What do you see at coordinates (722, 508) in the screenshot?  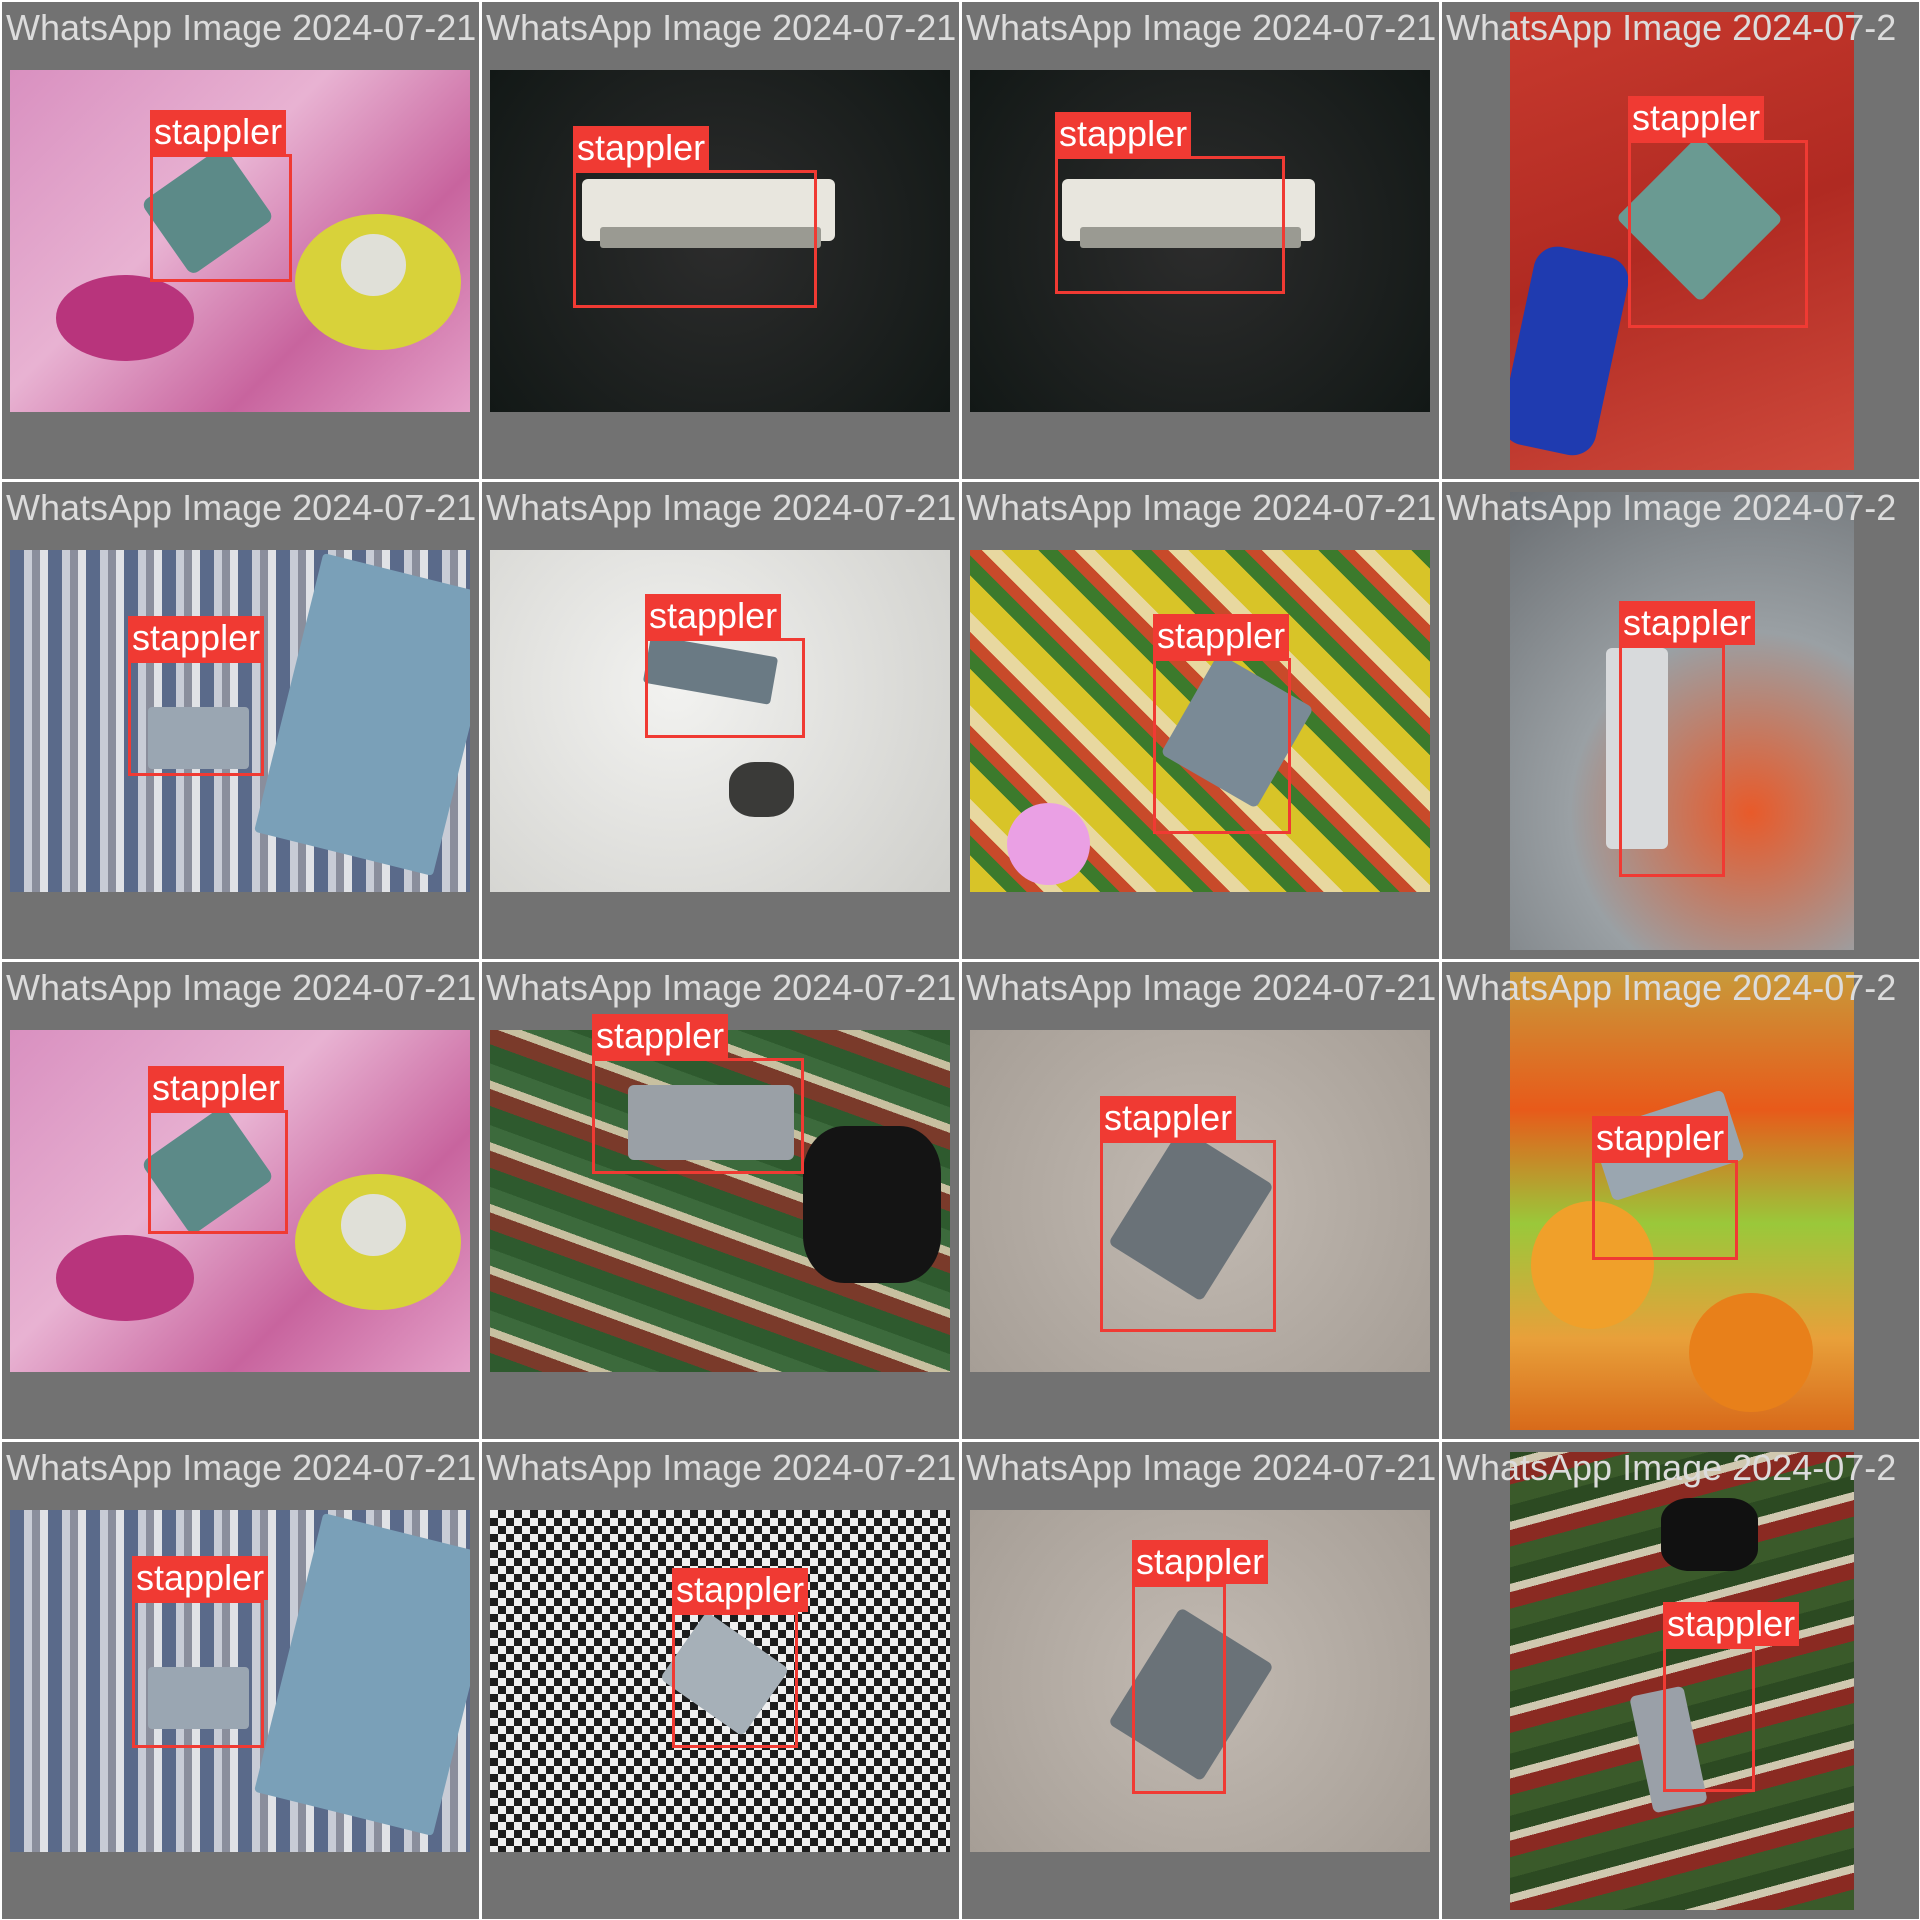 I see `image-caption: WhatsApp Image 2024-07-21 at 9.27.37 AM` at bounding box center [722, 508].